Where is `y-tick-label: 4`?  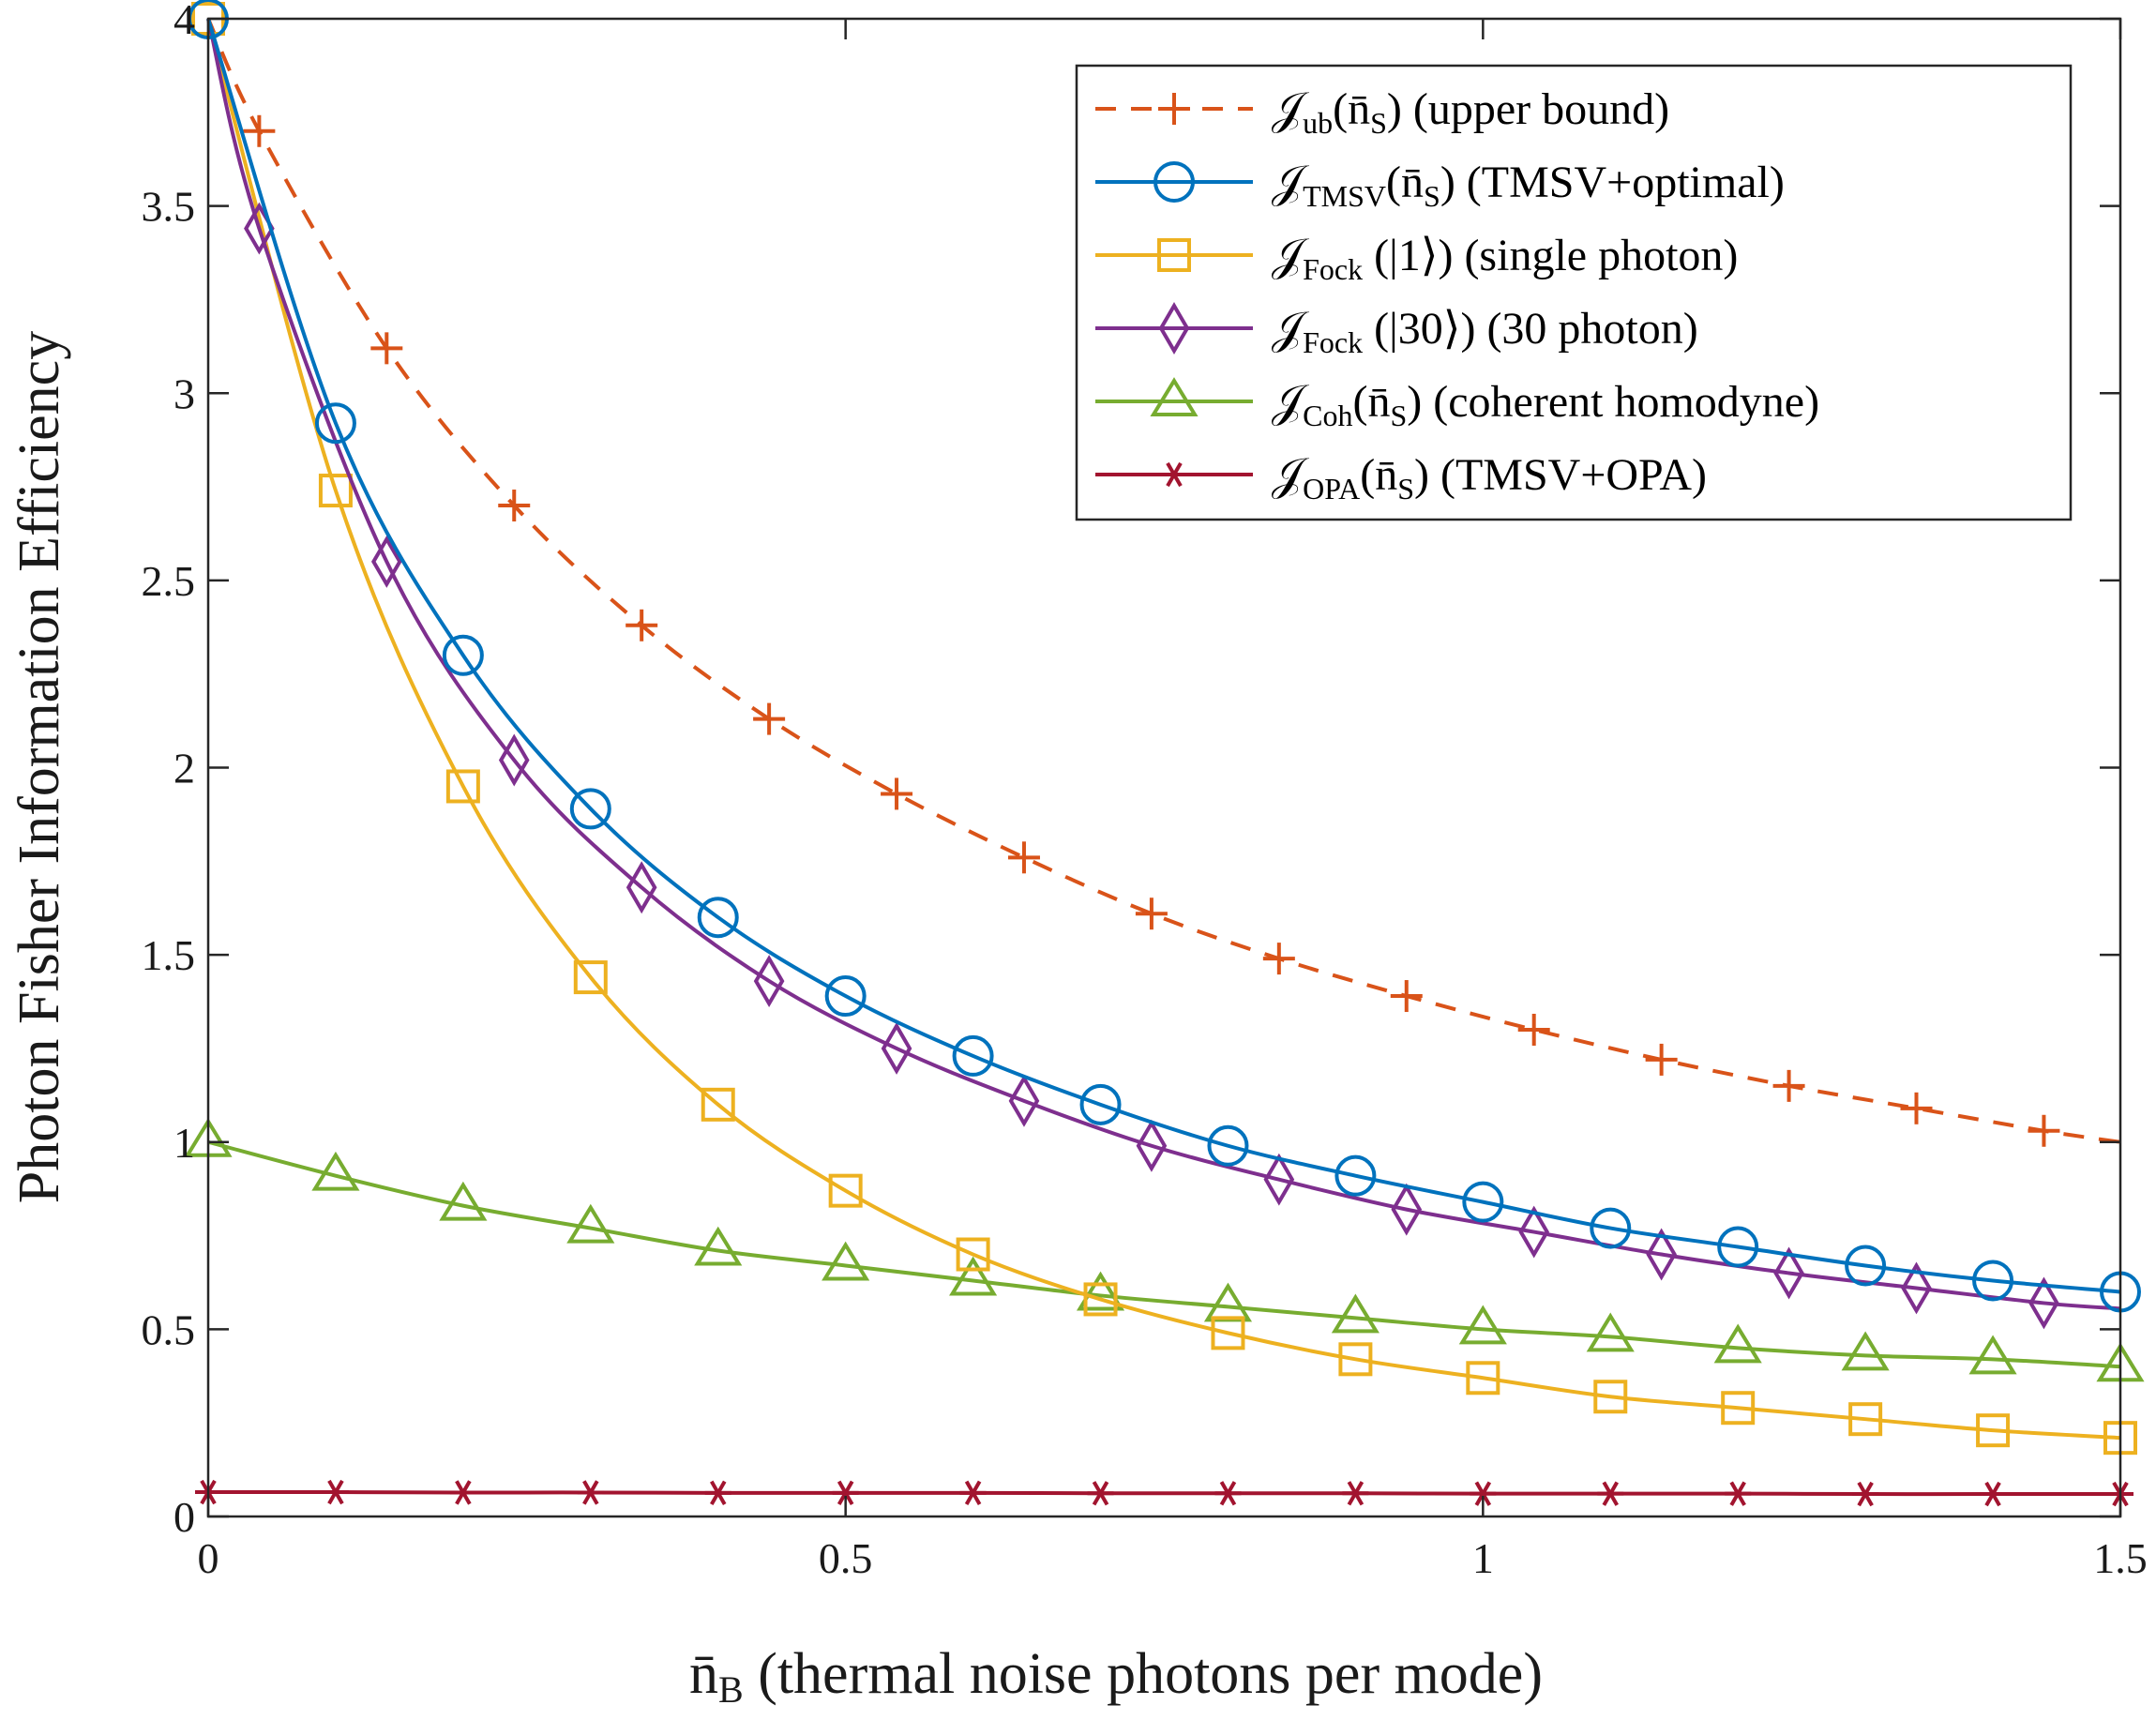
y-tick-label: 4 is located at coordinates (184, 21).